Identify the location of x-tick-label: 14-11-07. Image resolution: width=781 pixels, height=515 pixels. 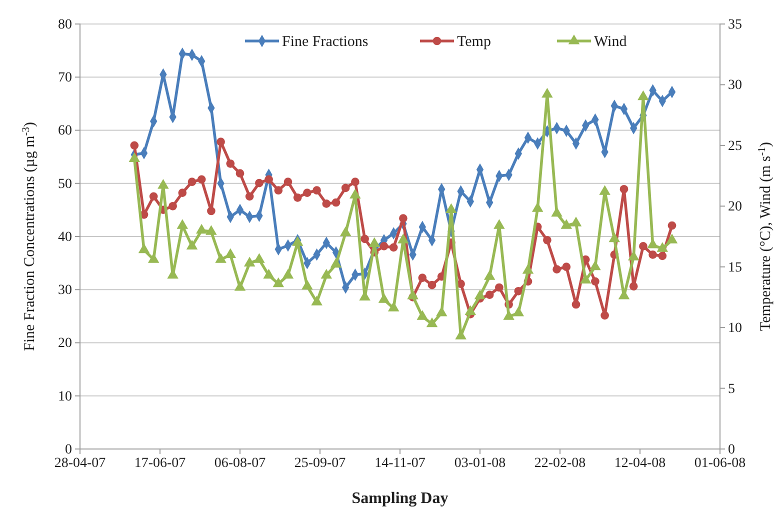
(400, 463).